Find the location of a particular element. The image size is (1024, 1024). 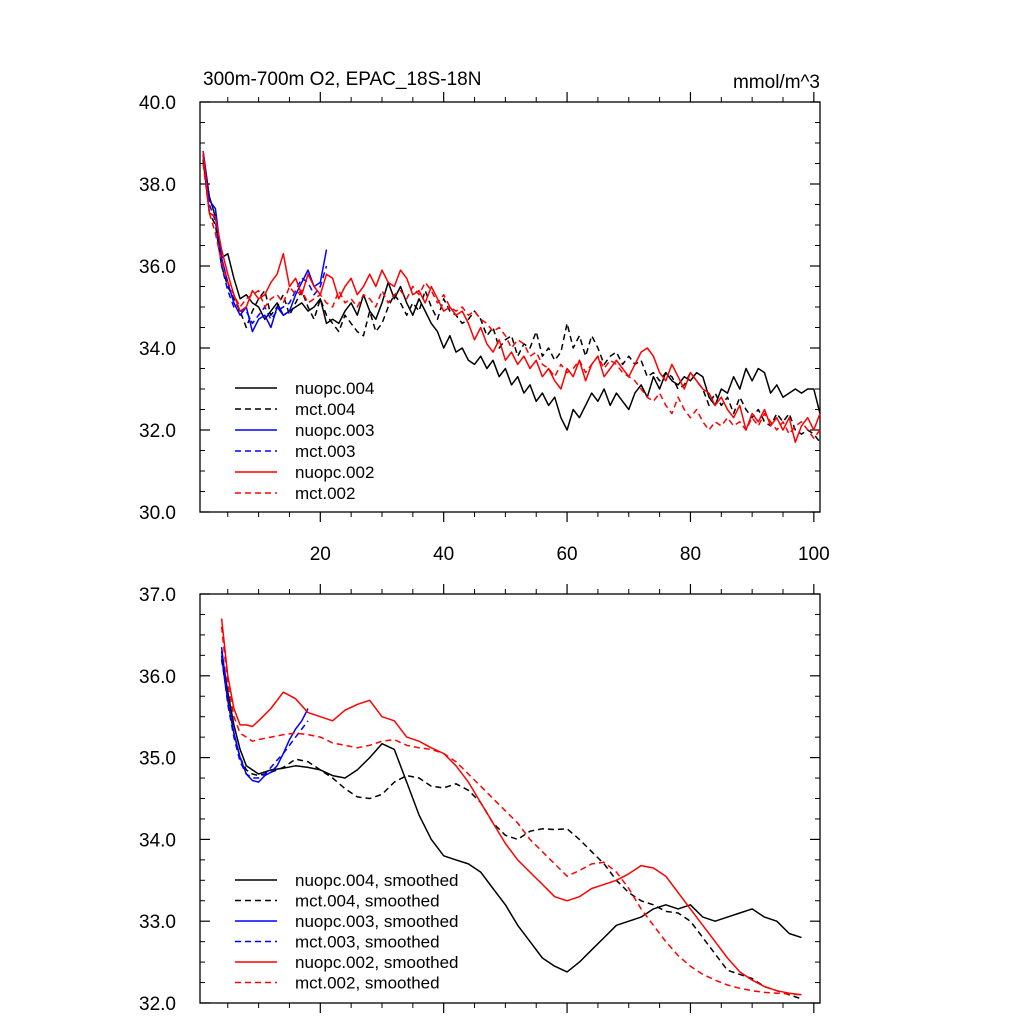

top-legend-label-mct-004: mct.004 is located at coordinates (325, 409).